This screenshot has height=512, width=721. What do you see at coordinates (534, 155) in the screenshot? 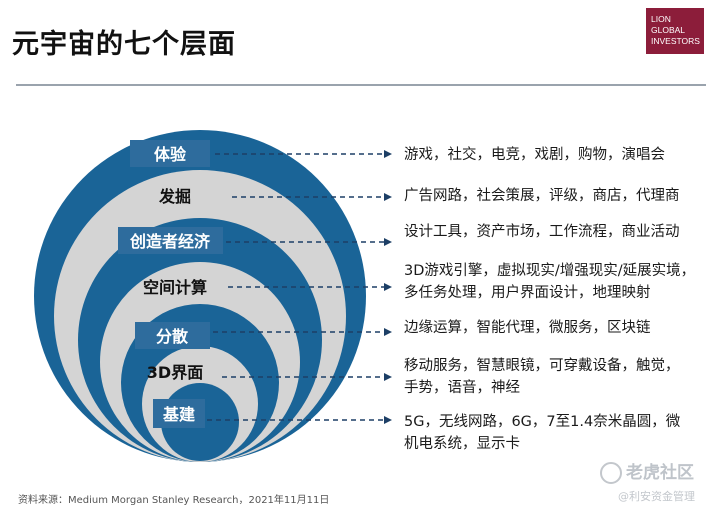
I see `layer-desc-1-line-1: 游戏，社交，电竞，戏剧，购物，演唱会` at bounding box center [534, 155].